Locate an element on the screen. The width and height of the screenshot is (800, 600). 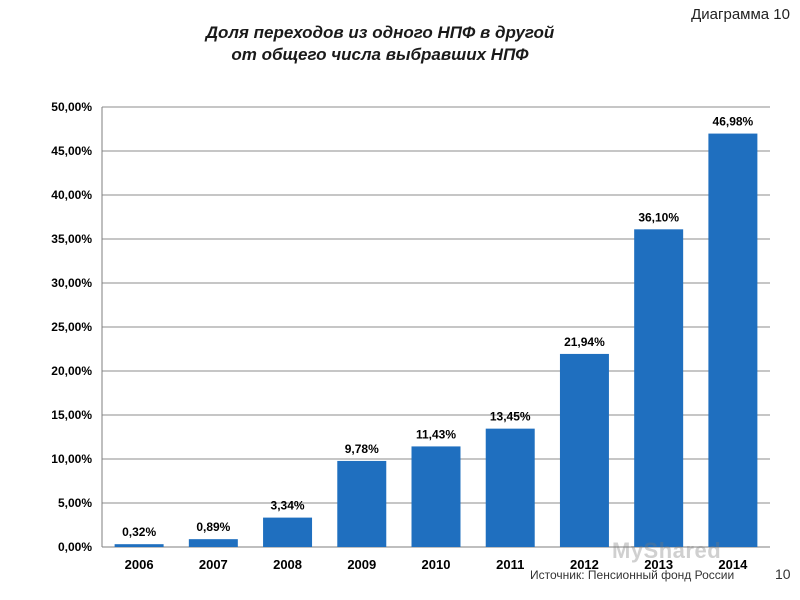
bar-value-label: 9,78% is located at coordinates (362, 449).